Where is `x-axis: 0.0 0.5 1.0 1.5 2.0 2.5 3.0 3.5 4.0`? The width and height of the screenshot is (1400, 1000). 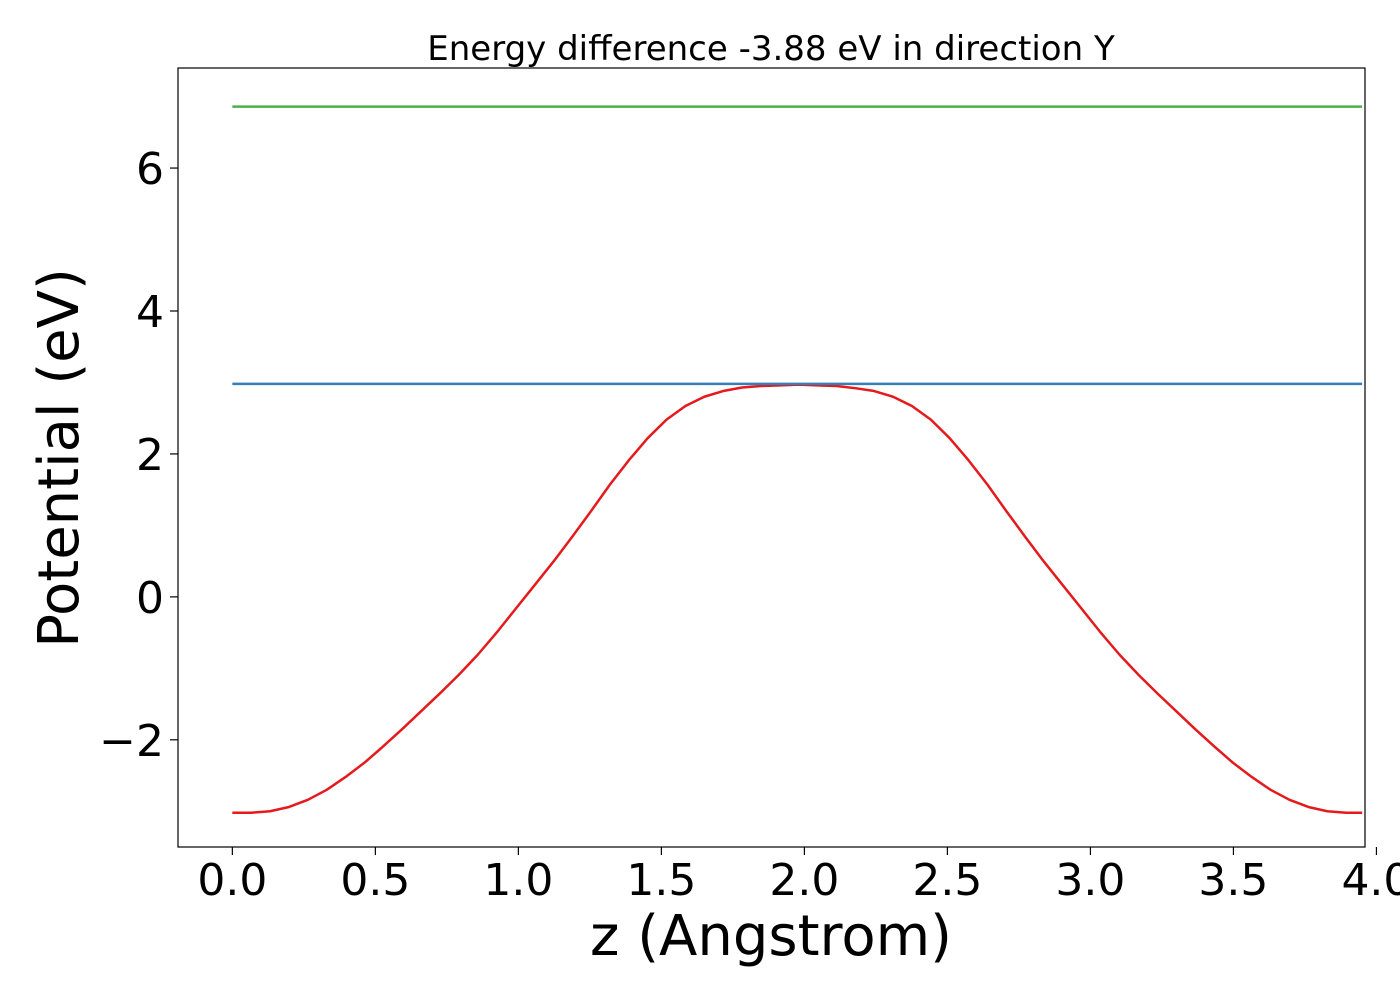 x-axis: 0.0 0.5 1.0 1.5 2.0 2.5 3.0 3.5 4.0 is located at coordinates (798, 876).